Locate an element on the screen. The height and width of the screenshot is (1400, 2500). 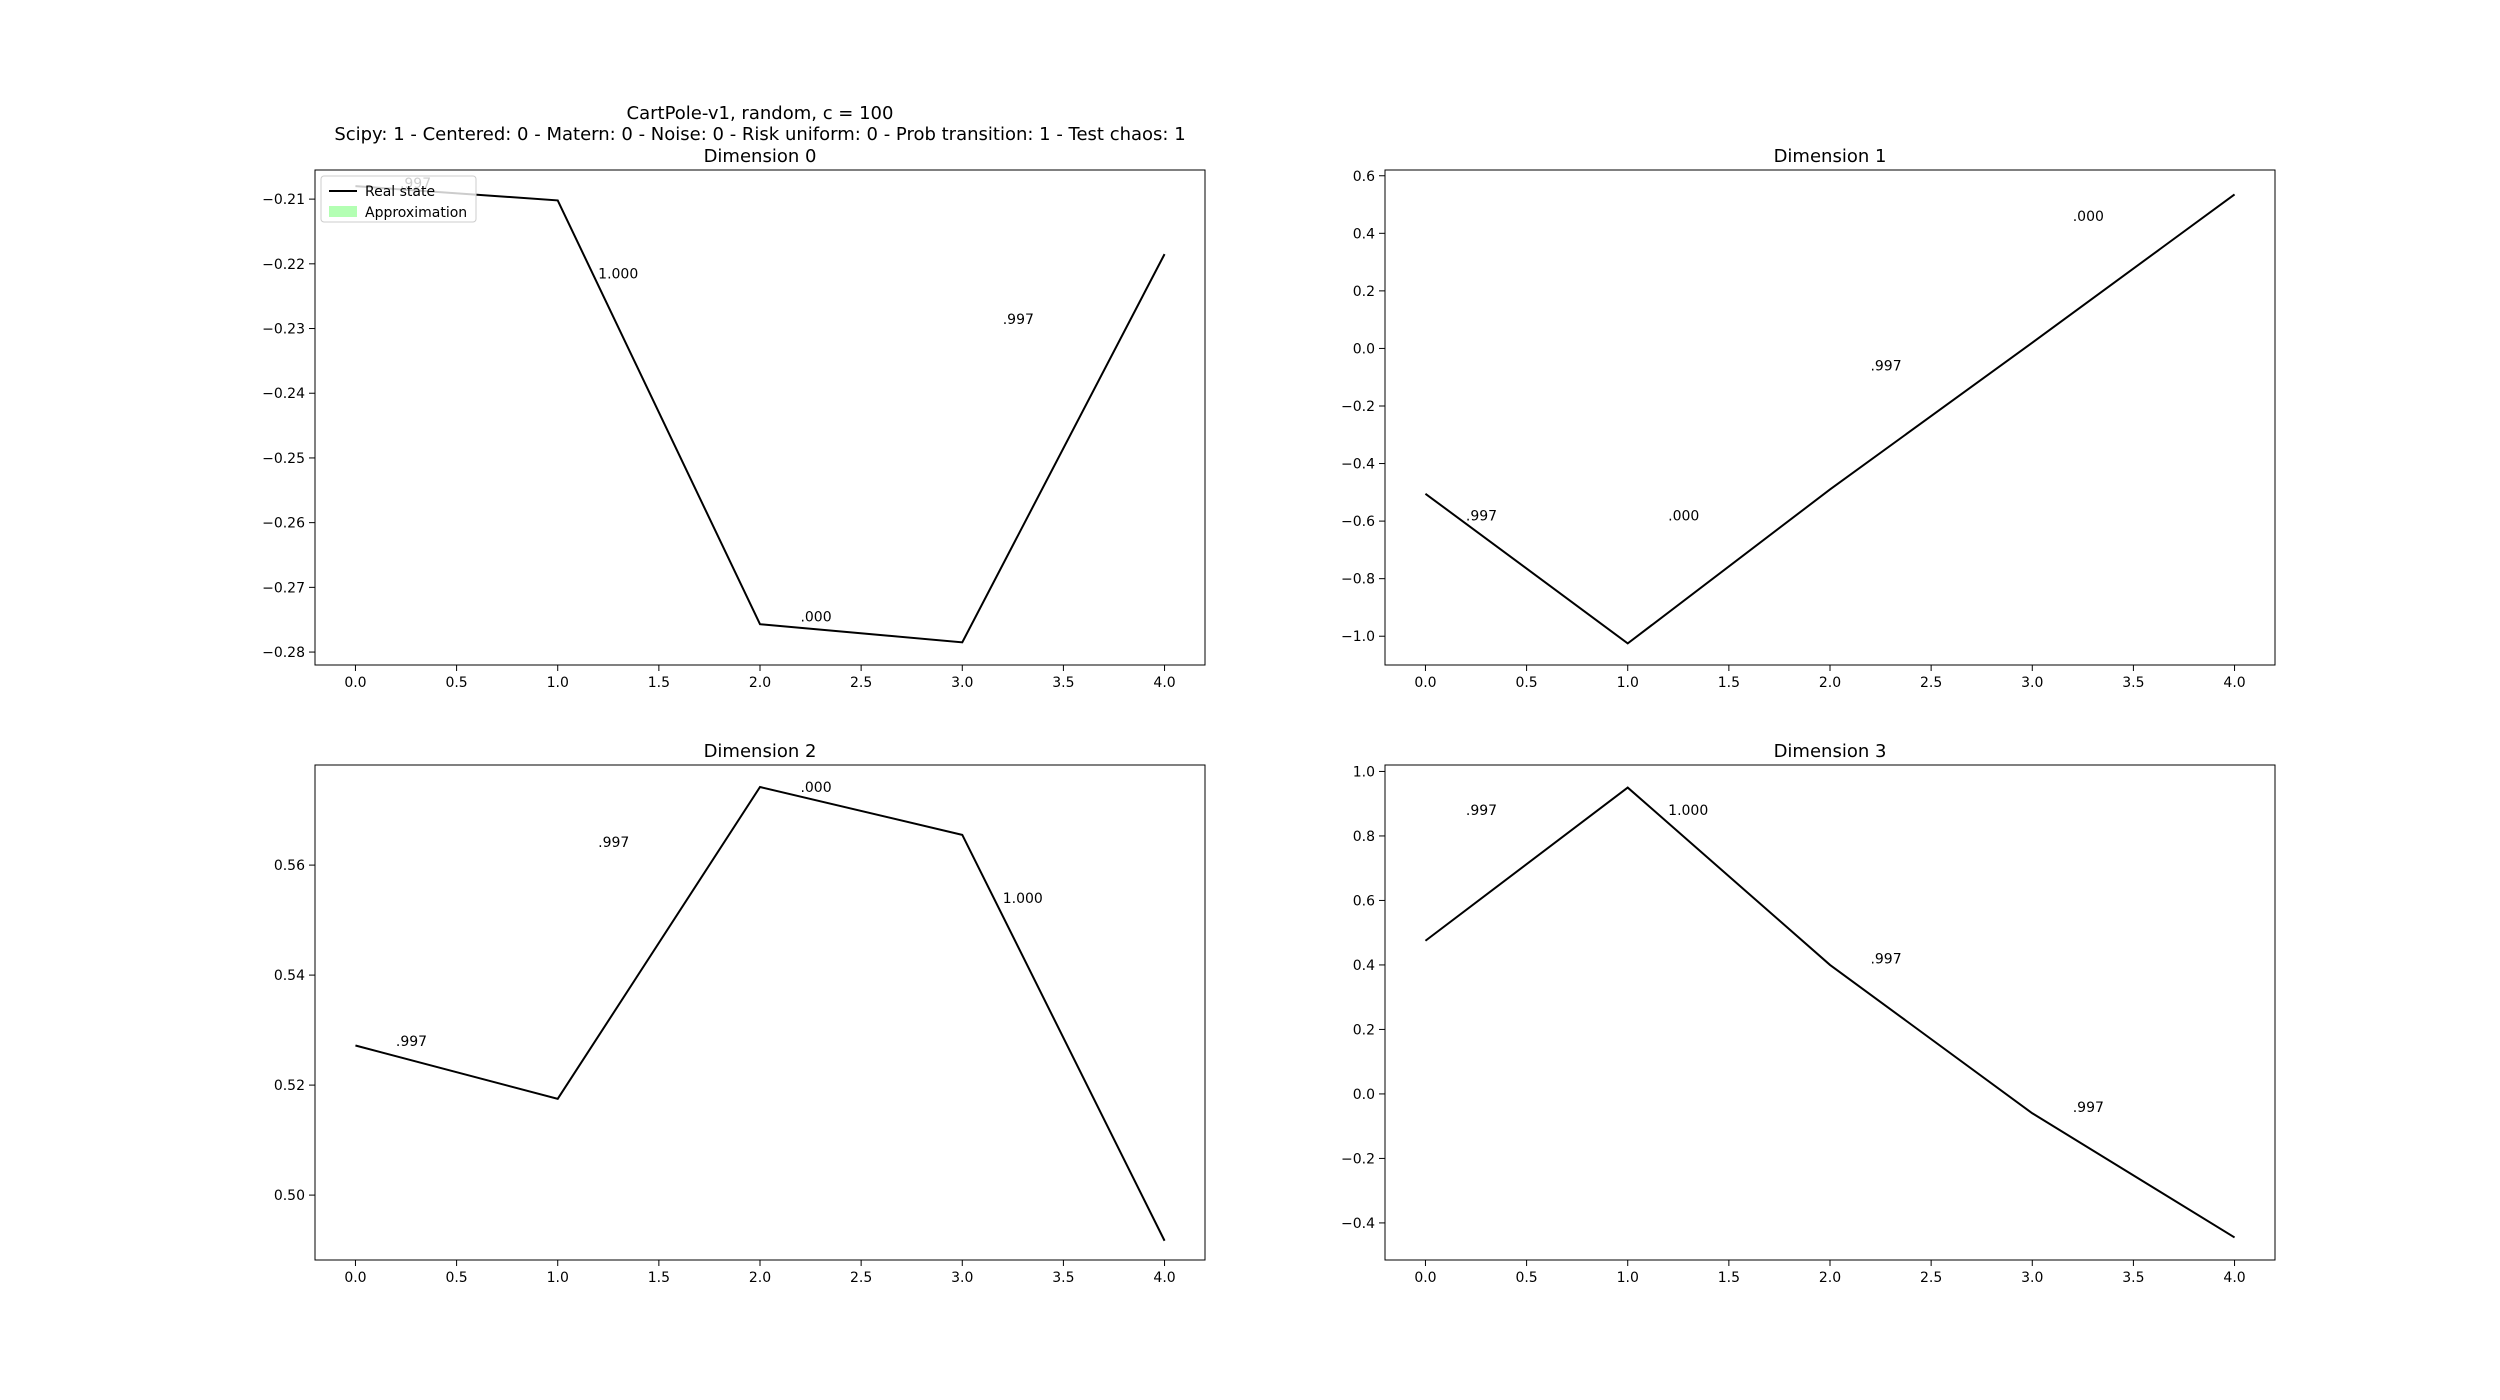
legend-swatch-patch is located at coordinates (343, 211).